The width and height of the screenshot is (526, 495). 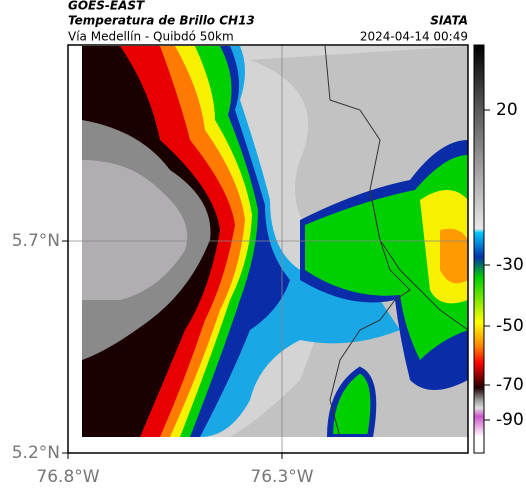 What do you see at coordinates (510, 420) in the screenshot?
I see `colorbar-label: -90` at bounding box center [510, 420].